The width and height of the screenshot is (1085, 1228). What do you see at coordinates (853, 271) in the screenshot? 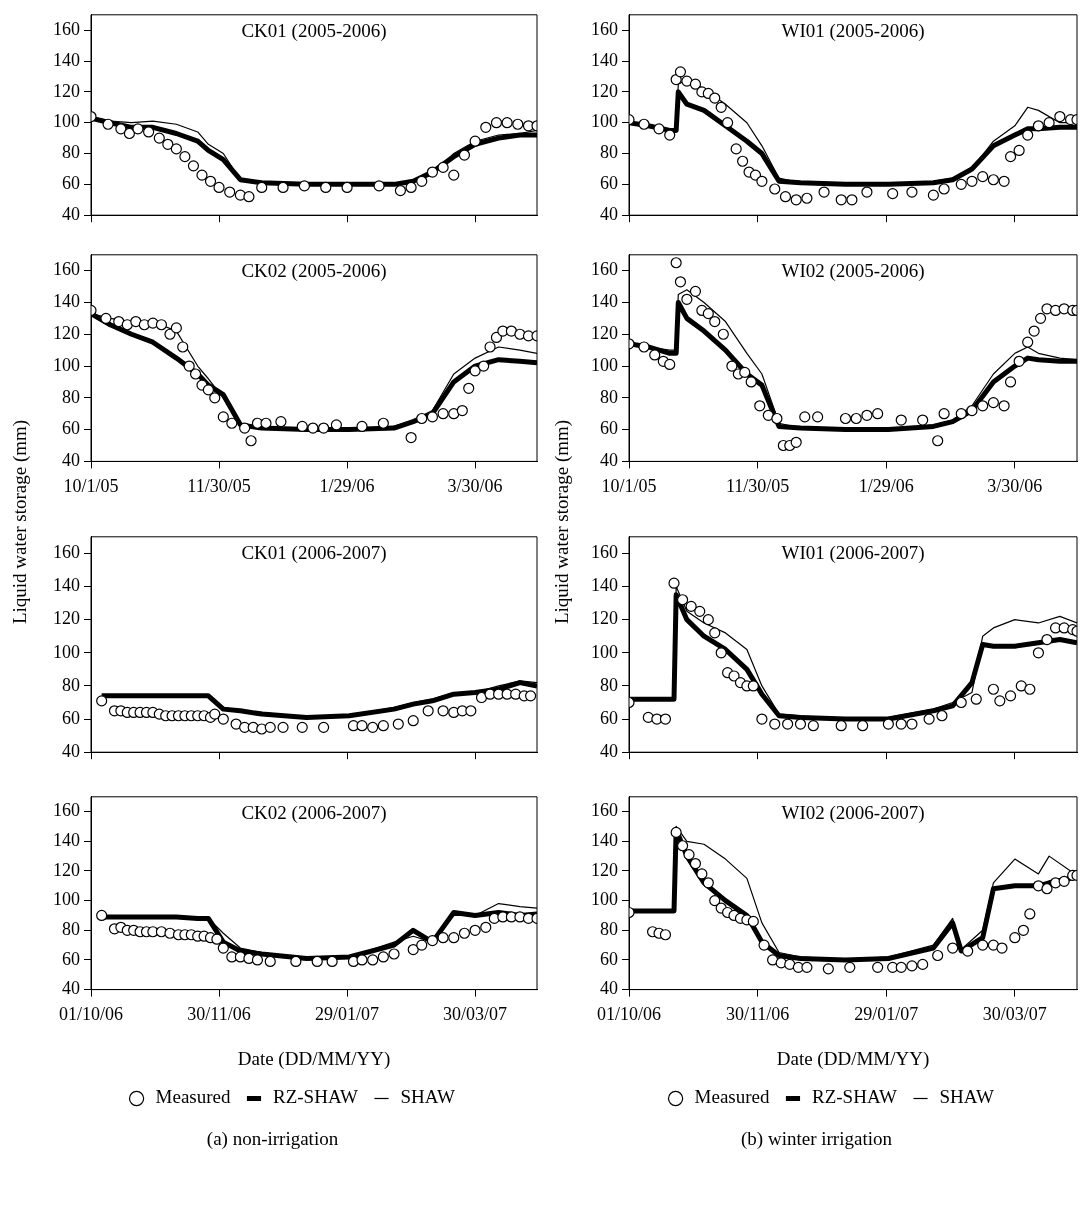
I see `chart-title: WI02 (2005-2006)` at bounding box center [853, 271].